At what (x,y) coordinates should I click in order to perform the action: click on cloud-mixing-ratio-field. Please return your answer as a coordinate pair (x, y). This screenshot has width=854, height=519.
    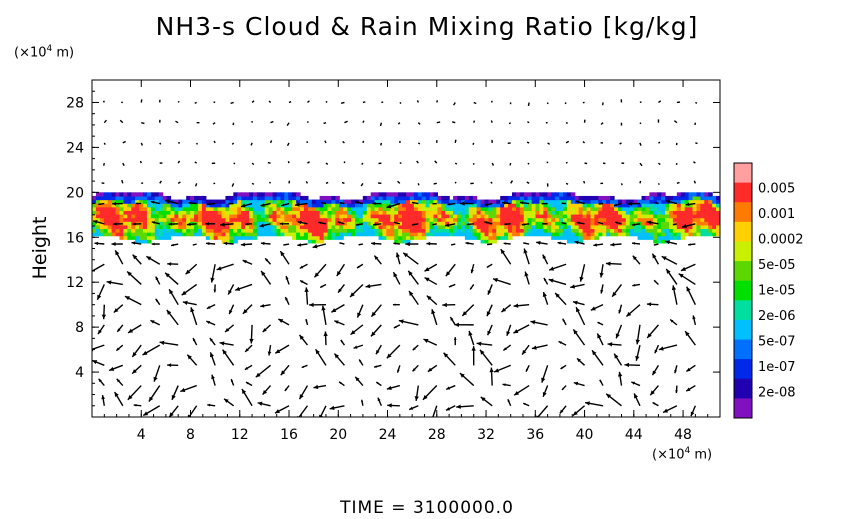
    Looking at the image, I should click on (406, 218).